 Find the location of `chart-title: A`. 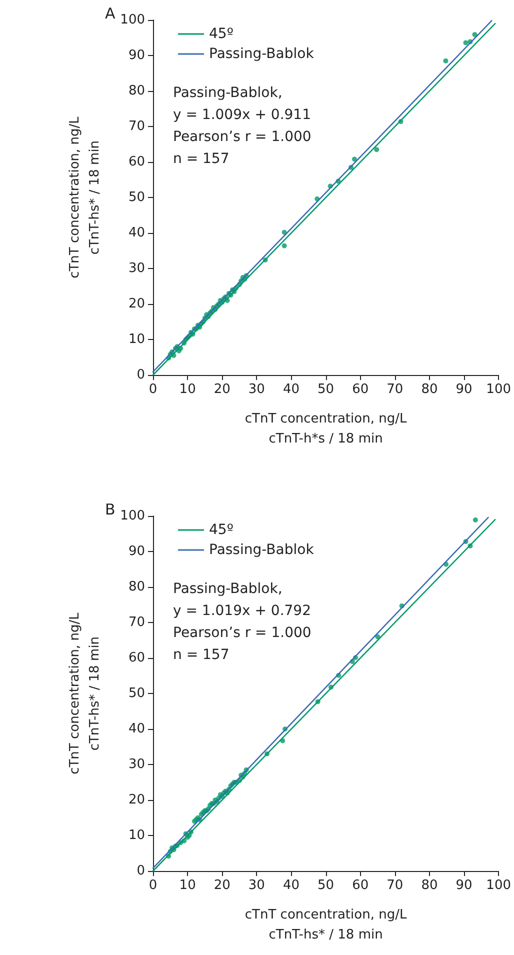

chart-title: A is located at coordinates (110, 13).